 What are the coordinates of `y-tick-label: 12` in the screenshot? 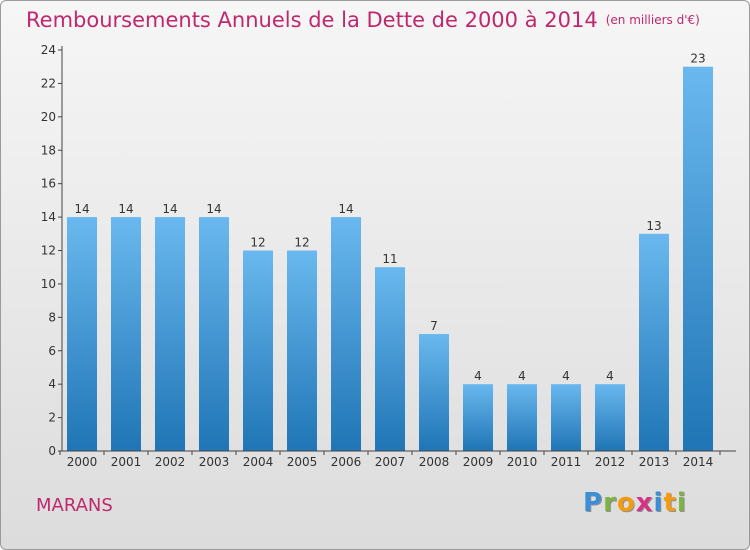 It's located at (48, 251).